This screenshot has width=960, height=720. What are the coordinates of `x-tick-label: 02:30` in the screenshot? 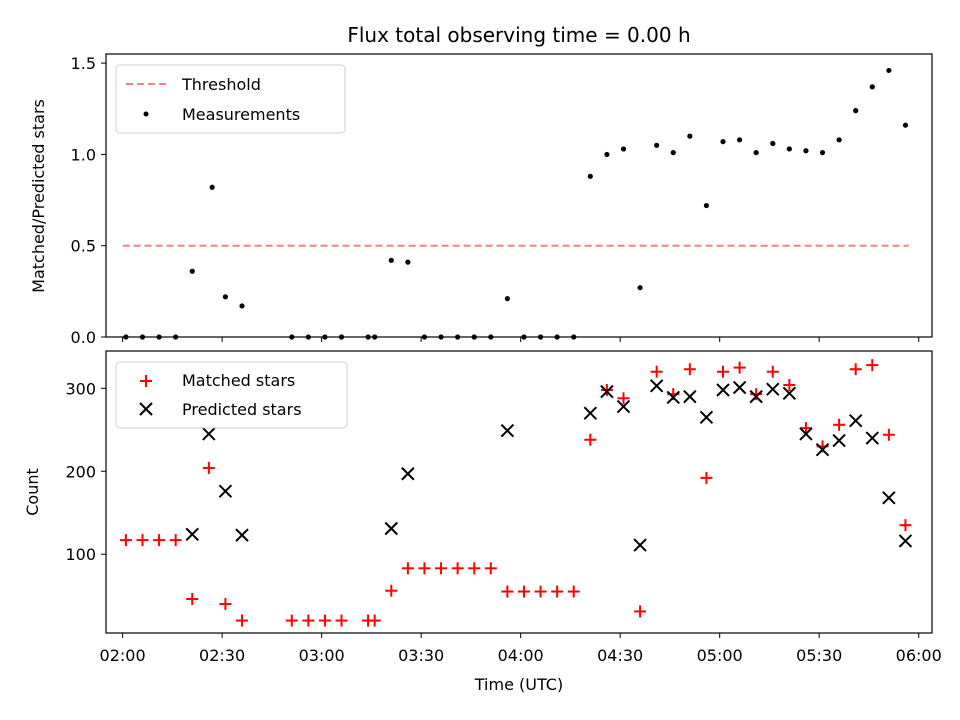 It's located at (222, 655).